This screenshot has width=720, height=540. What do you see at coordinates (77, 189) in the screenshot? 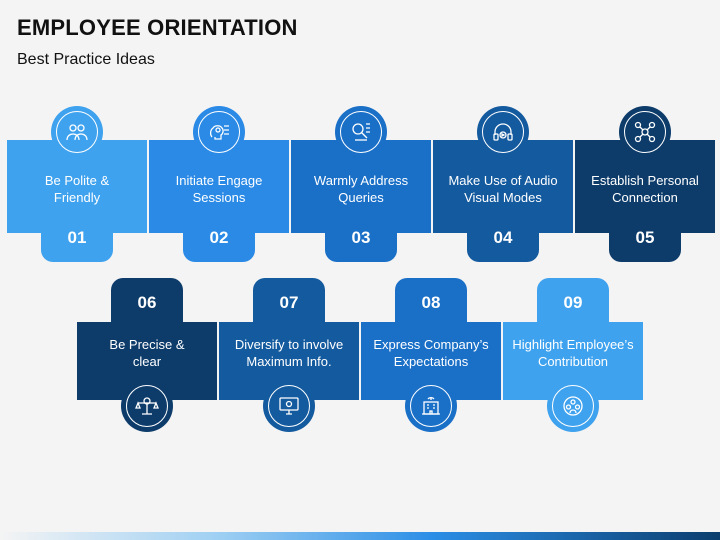
I see `step-label: Be Polite & Friendly` at bounding box center [77, 189].